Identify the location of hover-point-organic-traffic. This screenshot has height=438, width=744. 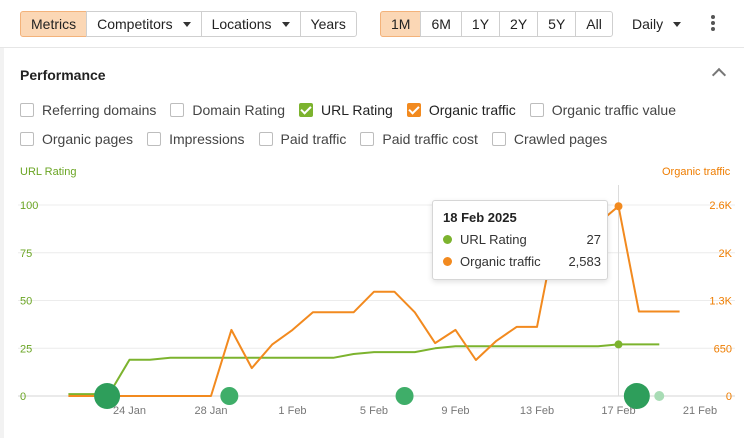
(618, 206).